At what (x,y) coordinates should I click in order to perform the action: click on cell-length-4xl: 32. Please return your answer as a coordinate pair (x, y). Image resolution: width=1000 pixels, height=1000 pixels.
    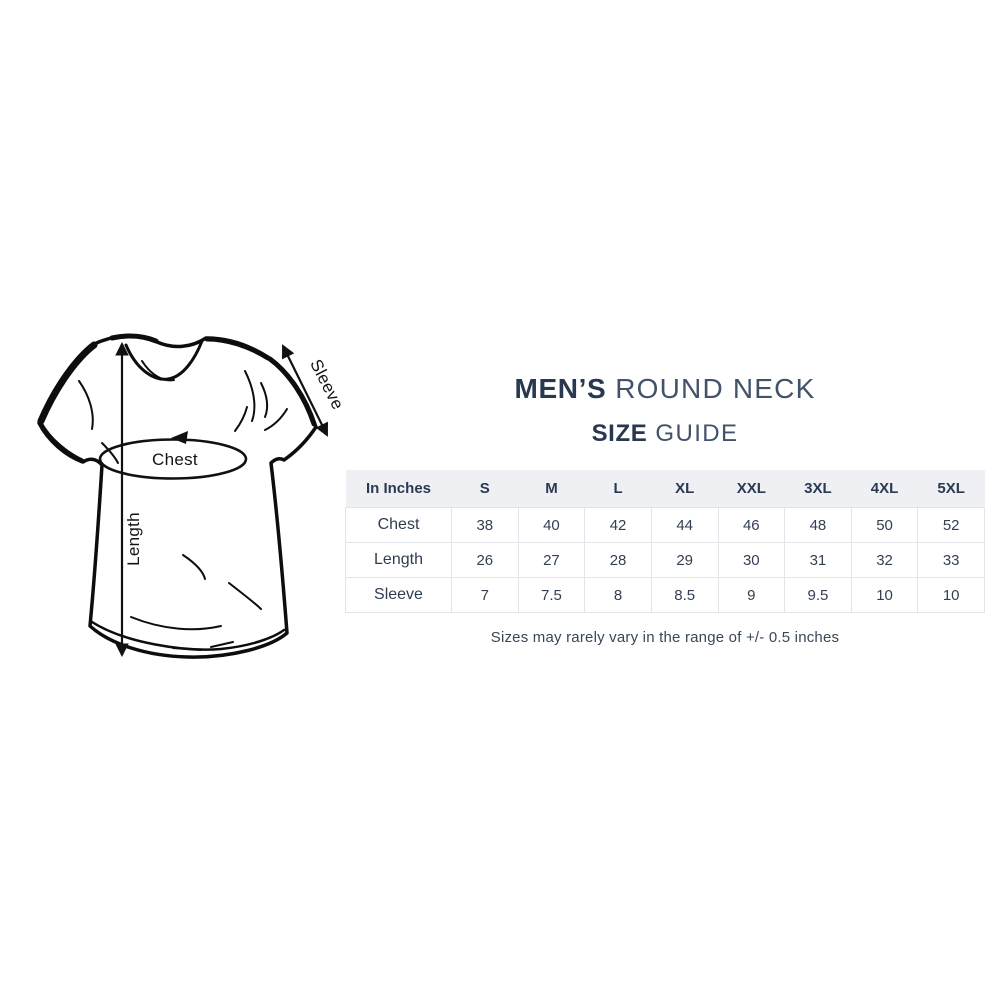
    Looking at the image, I should click on (884, 560).